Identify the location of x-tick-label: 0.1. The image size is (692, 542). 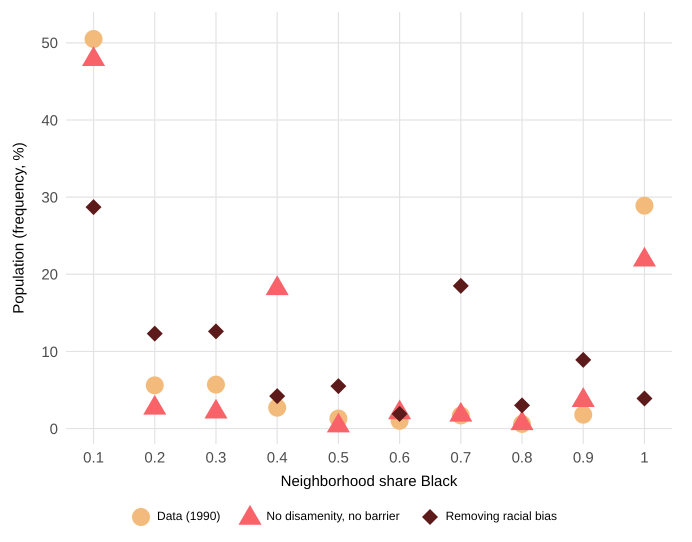
(93, 458).